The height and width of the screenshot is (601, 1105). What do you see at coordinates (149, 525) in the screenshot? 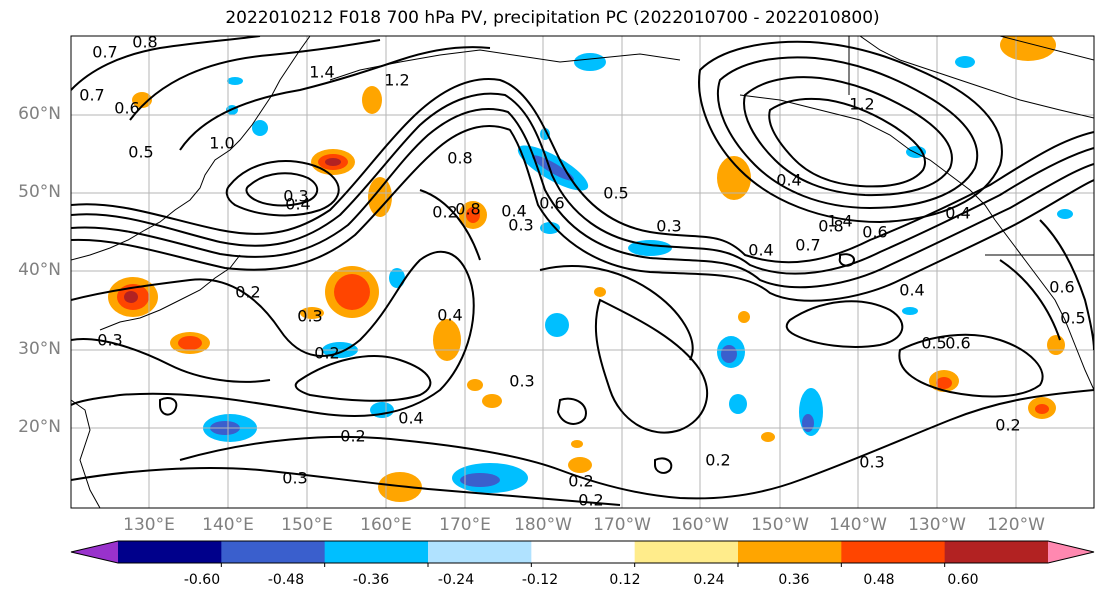
I see `lon-label-130e: 130°E` at bounding box center [149, 525].